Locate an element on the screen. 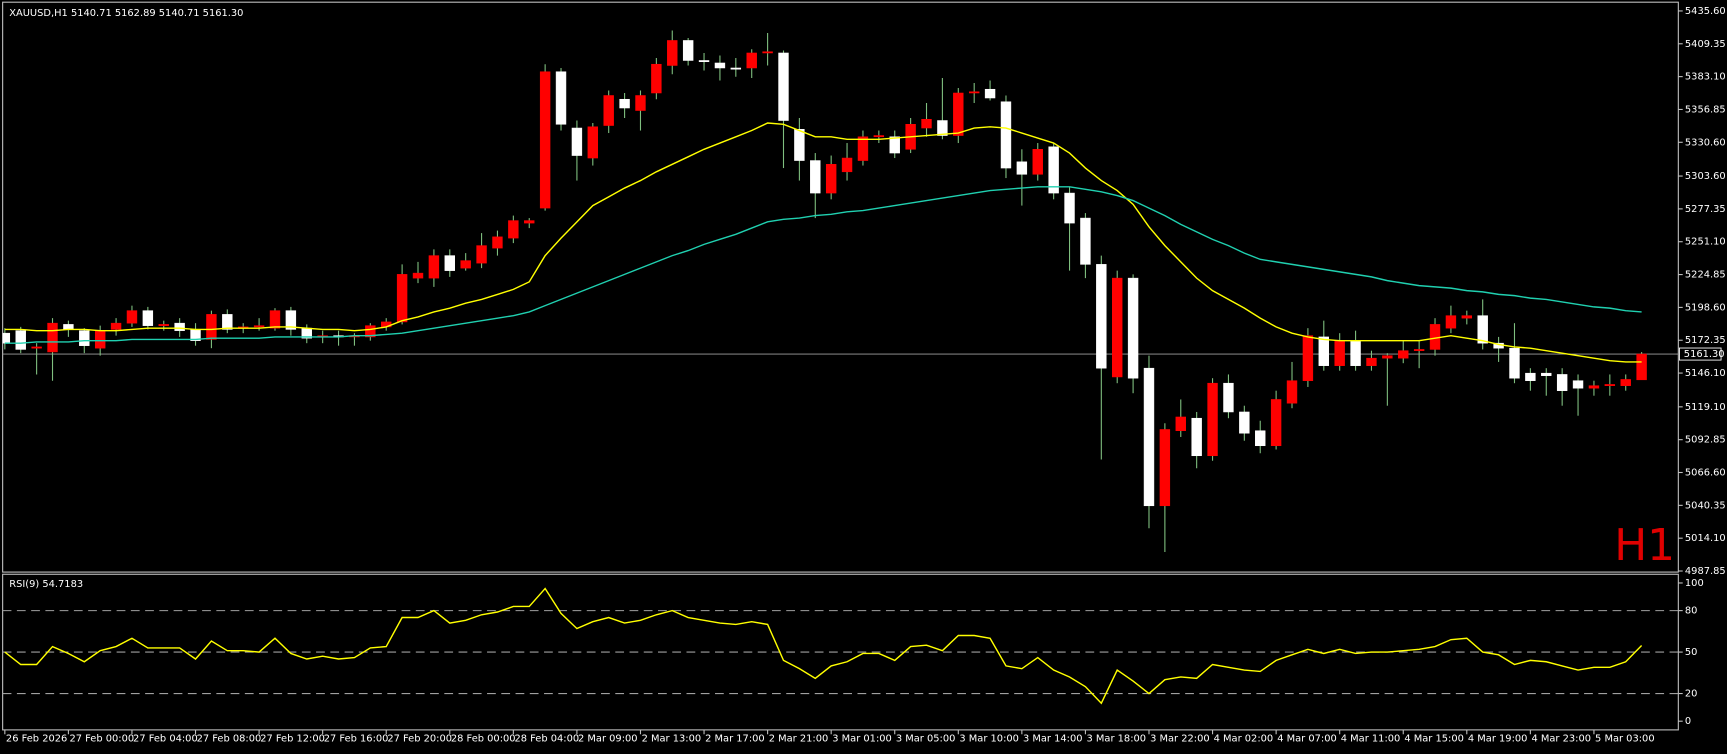  x-tick-label: 27 Feb 04:00 is located at coordinates (165, 739).